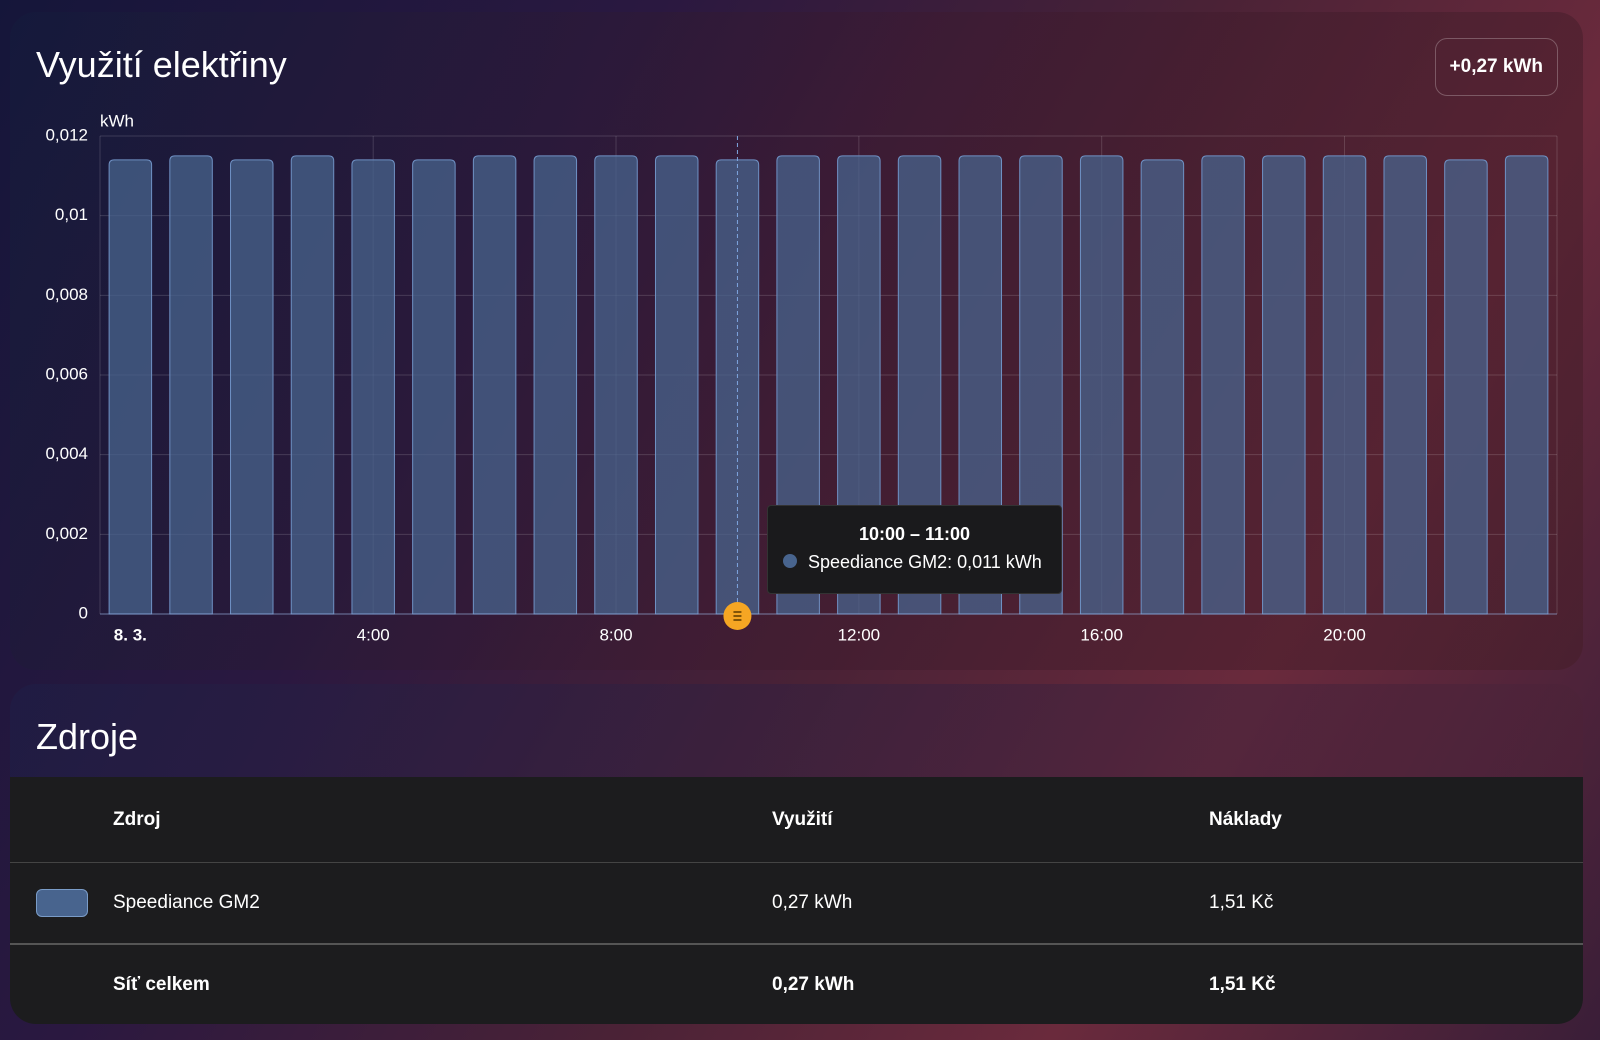  I want to click on table-row: Speediance GM2 0,27 kWh 1,51 Kč, so click(796, 904).